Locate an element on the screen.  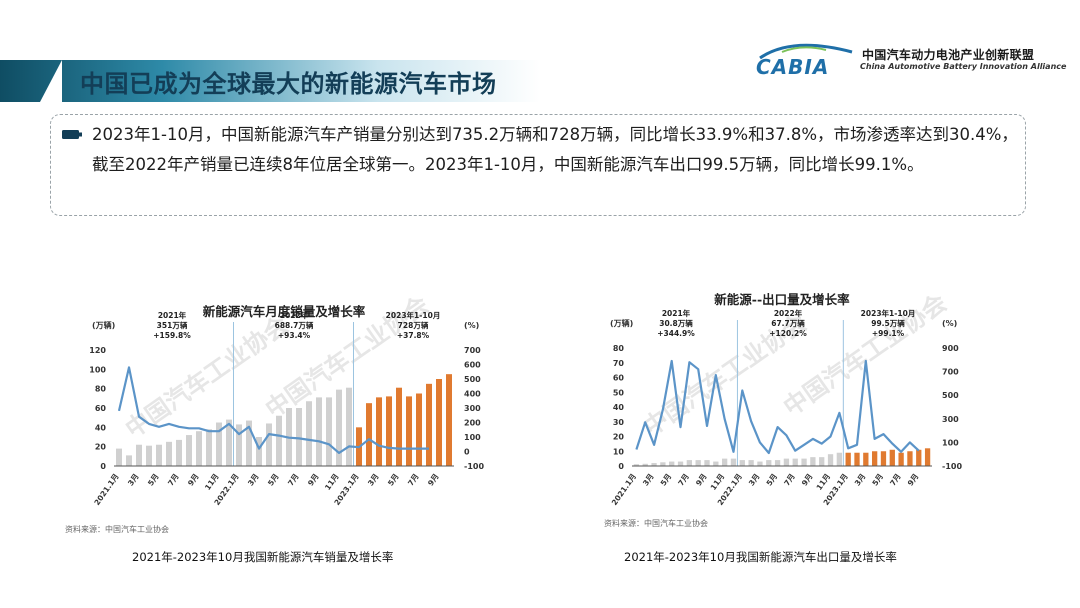
y-left-tick: 0 is located at coordinates (103, 466).